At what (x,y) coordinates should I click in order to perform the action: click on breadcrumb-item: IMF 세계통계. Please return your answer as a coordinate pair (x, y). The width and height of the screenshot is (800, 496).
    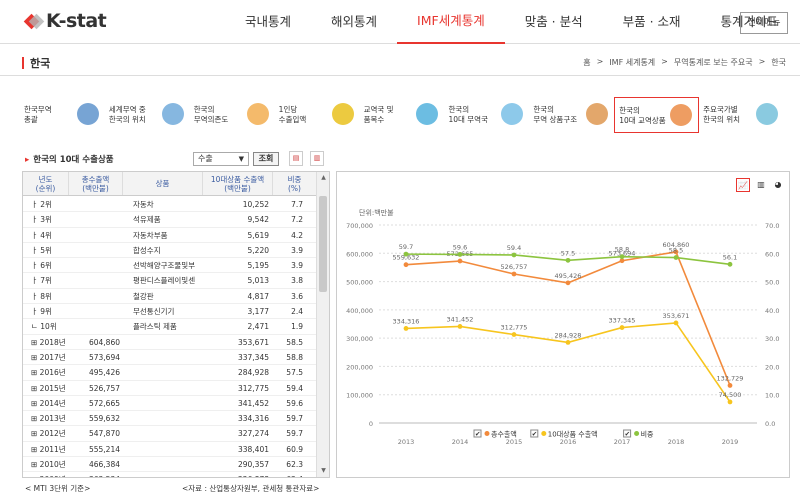
    Looking at the image, I should click on (632, 62).